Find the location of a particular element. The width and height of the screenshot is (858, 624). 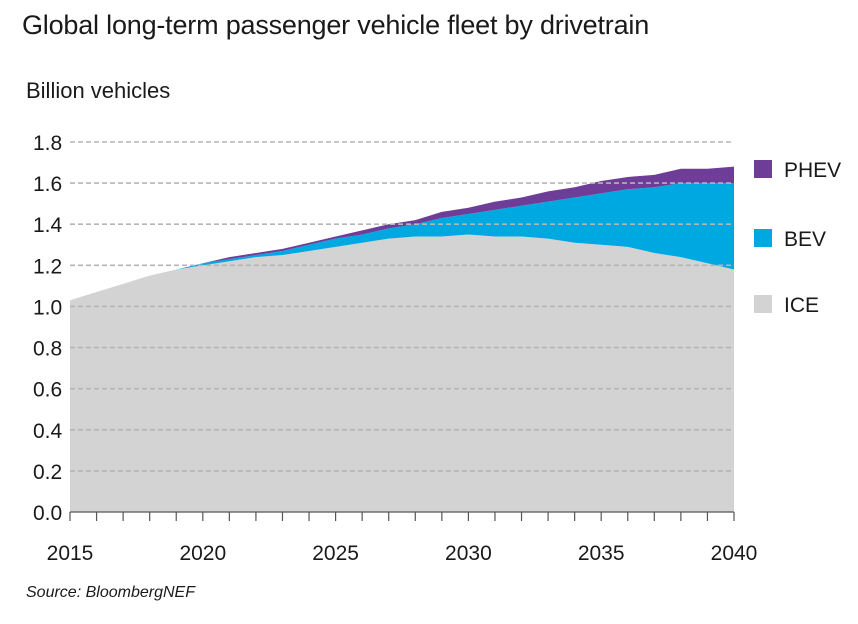

legend-label-ice: ICE is located at coordinates (801, 305).